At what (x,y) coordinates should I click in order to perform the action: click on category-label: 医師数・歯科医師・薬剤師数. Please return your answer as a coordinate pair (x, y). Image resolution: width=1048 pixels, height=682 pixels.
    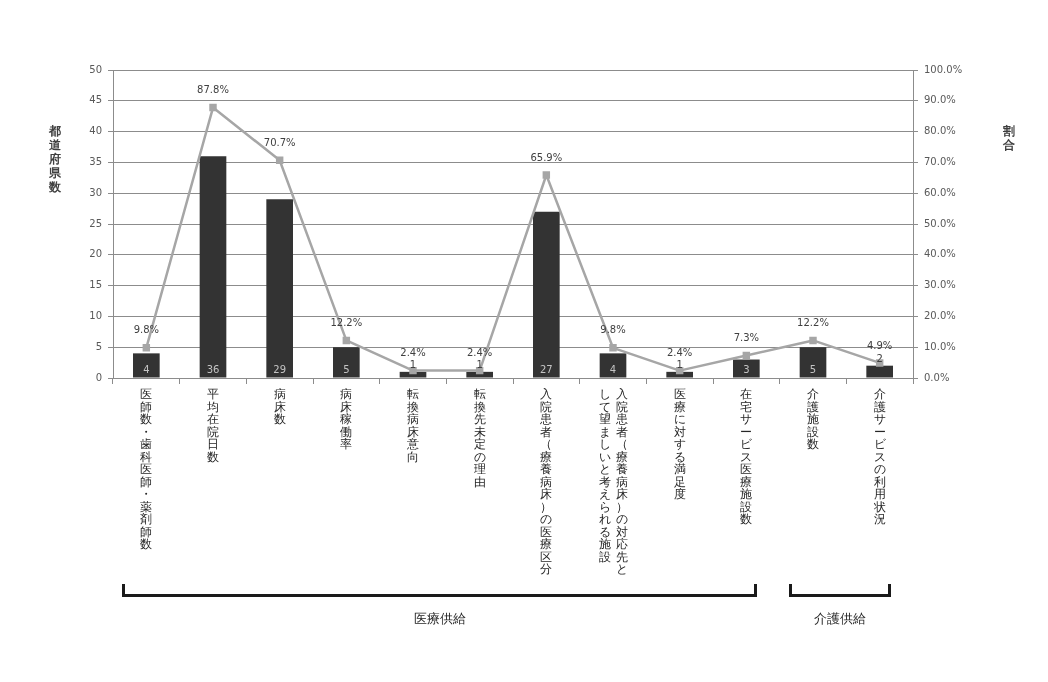
    Looking at the image, I should click on (146, 469).